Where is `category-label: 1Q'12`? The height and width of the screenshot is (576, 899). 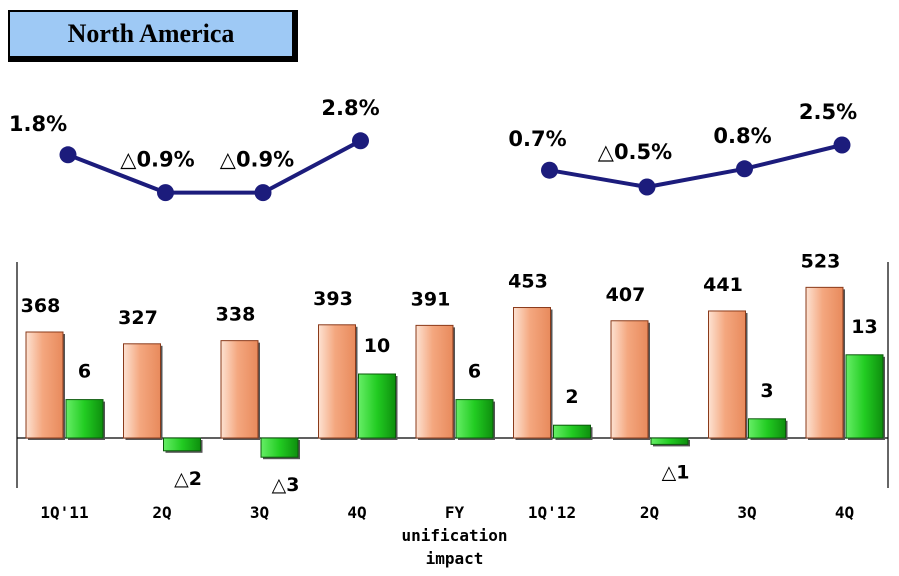
category-label: 1Q'12 is located at coordinates (552, 512).